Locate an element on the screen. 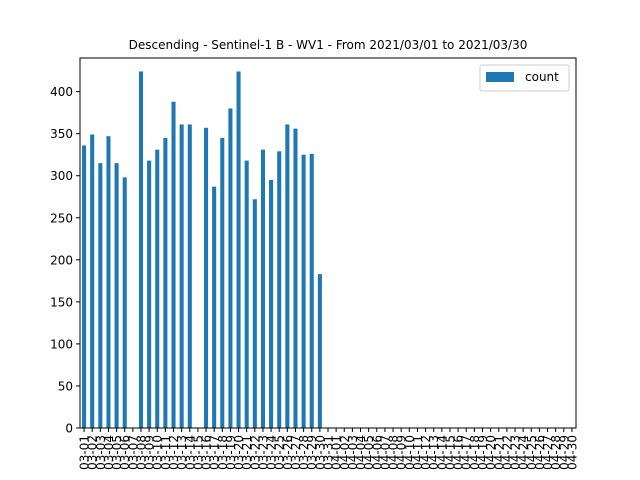 This screenshot has height=480, width=640. x-tick-label: 03-10 is located at coordinates (158, 452).